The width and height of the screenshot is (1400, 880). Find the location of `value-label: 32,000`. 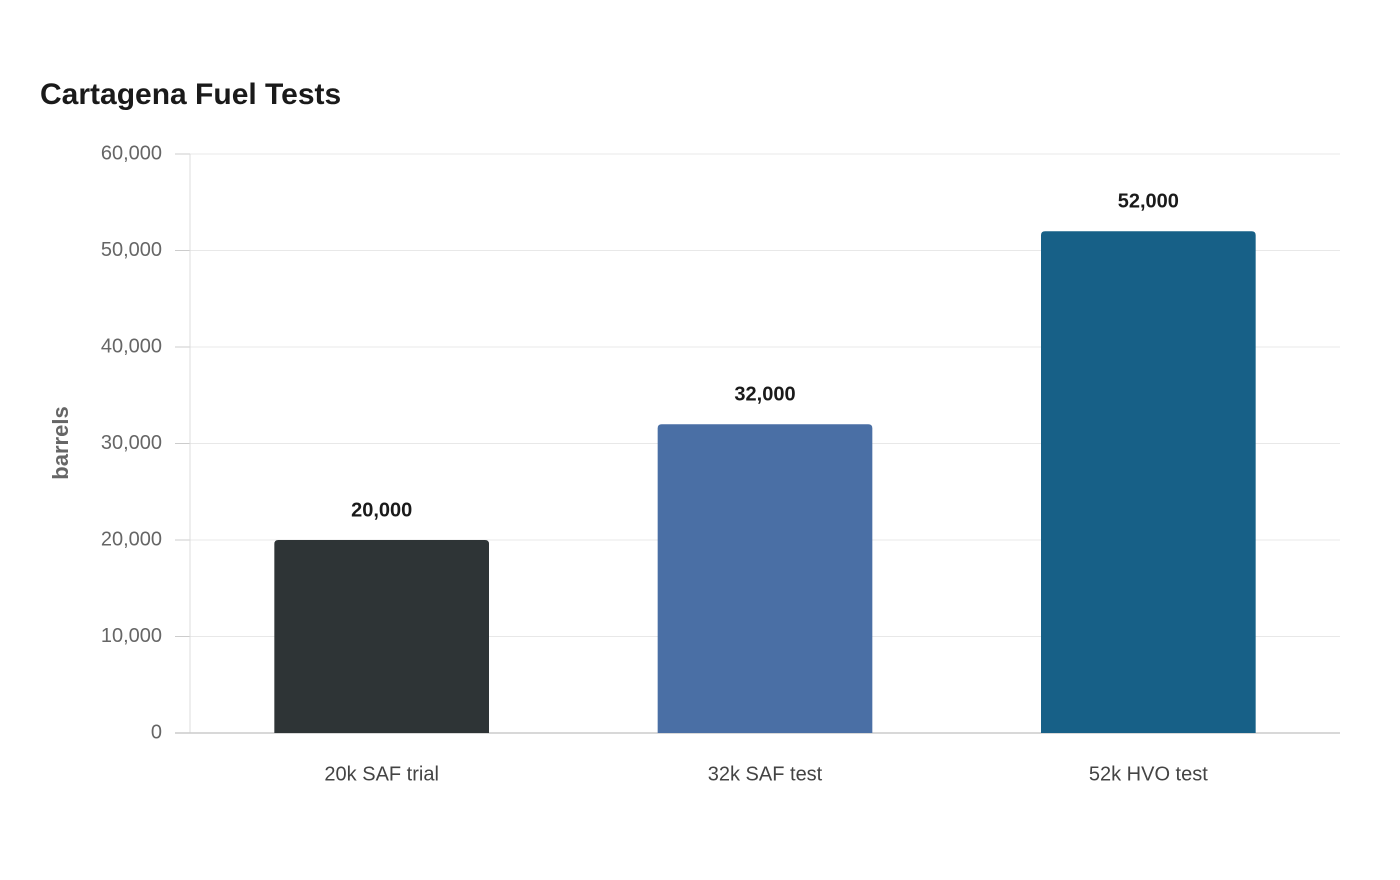

value-label: 32,000 is located at coordinates (764, 394).